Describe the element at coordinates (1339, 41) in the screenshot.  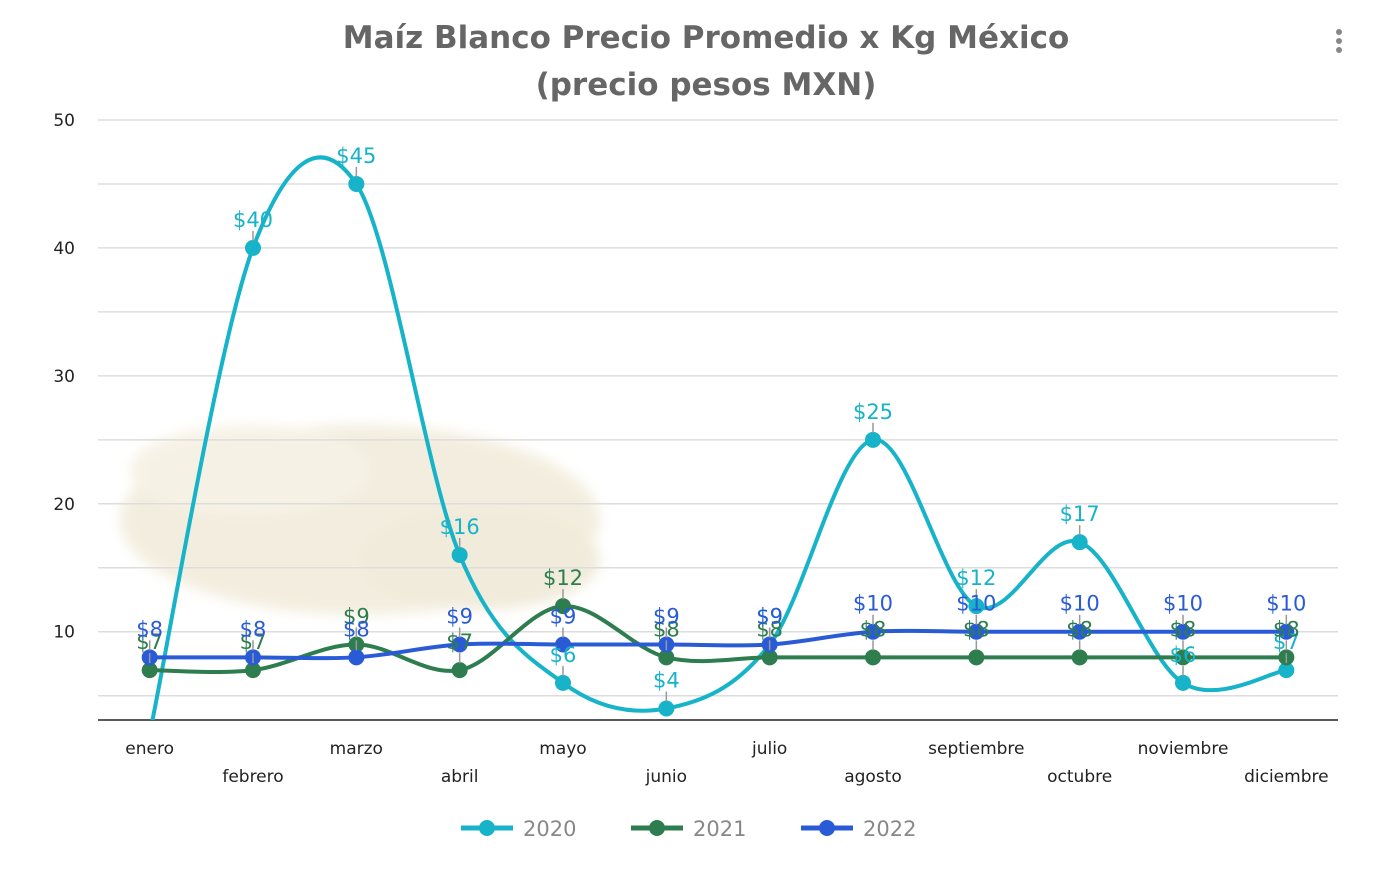
I see `menu-button` at that location.